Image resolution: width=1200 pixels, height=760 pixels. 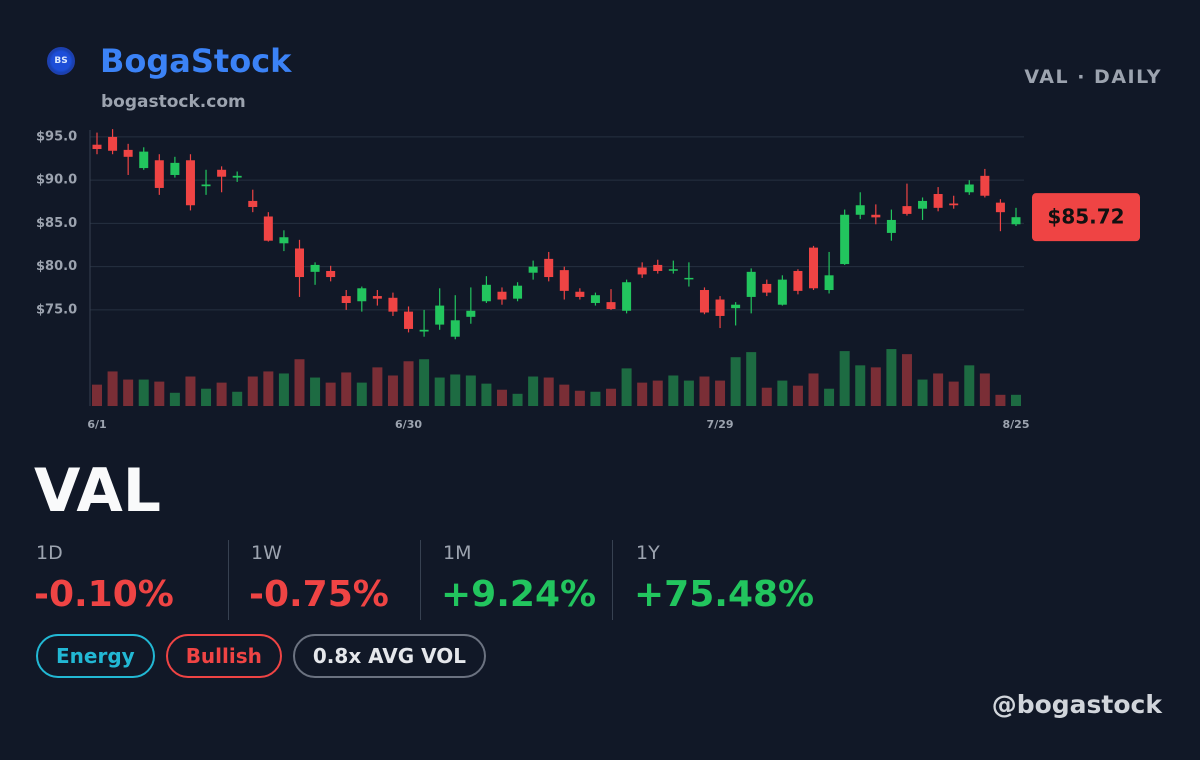 I want to click on tag: Energy, so click(x=95, y=656).